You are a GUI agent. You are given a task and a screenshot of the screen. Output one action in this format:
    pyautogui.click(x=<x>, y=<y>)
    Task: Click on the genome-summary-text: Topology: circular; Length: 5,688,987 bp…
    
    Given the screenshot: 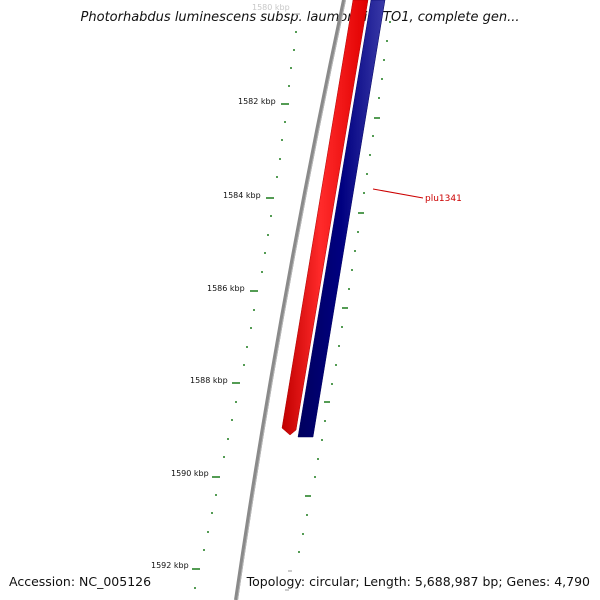 What is the action you would take?
    pyautogui.click(x=418, y=581)
    